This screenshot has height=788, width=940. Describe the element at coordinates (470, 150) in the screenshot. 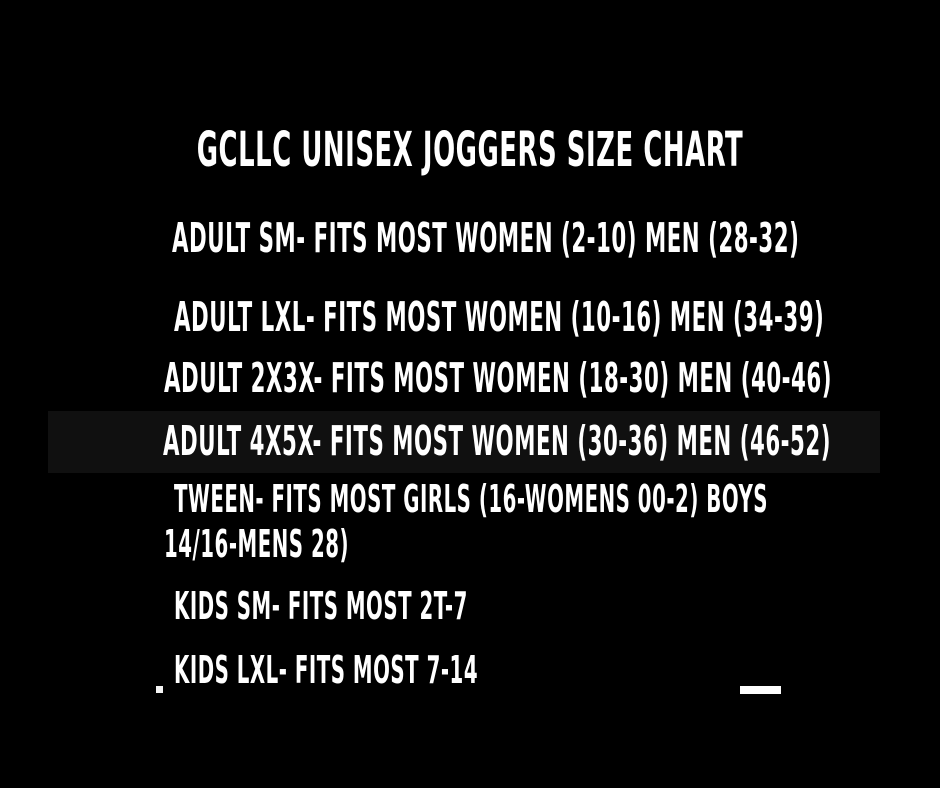

I see `page-title: GCLLC UNISEX JOGGERS SIZE CHART` at that location.